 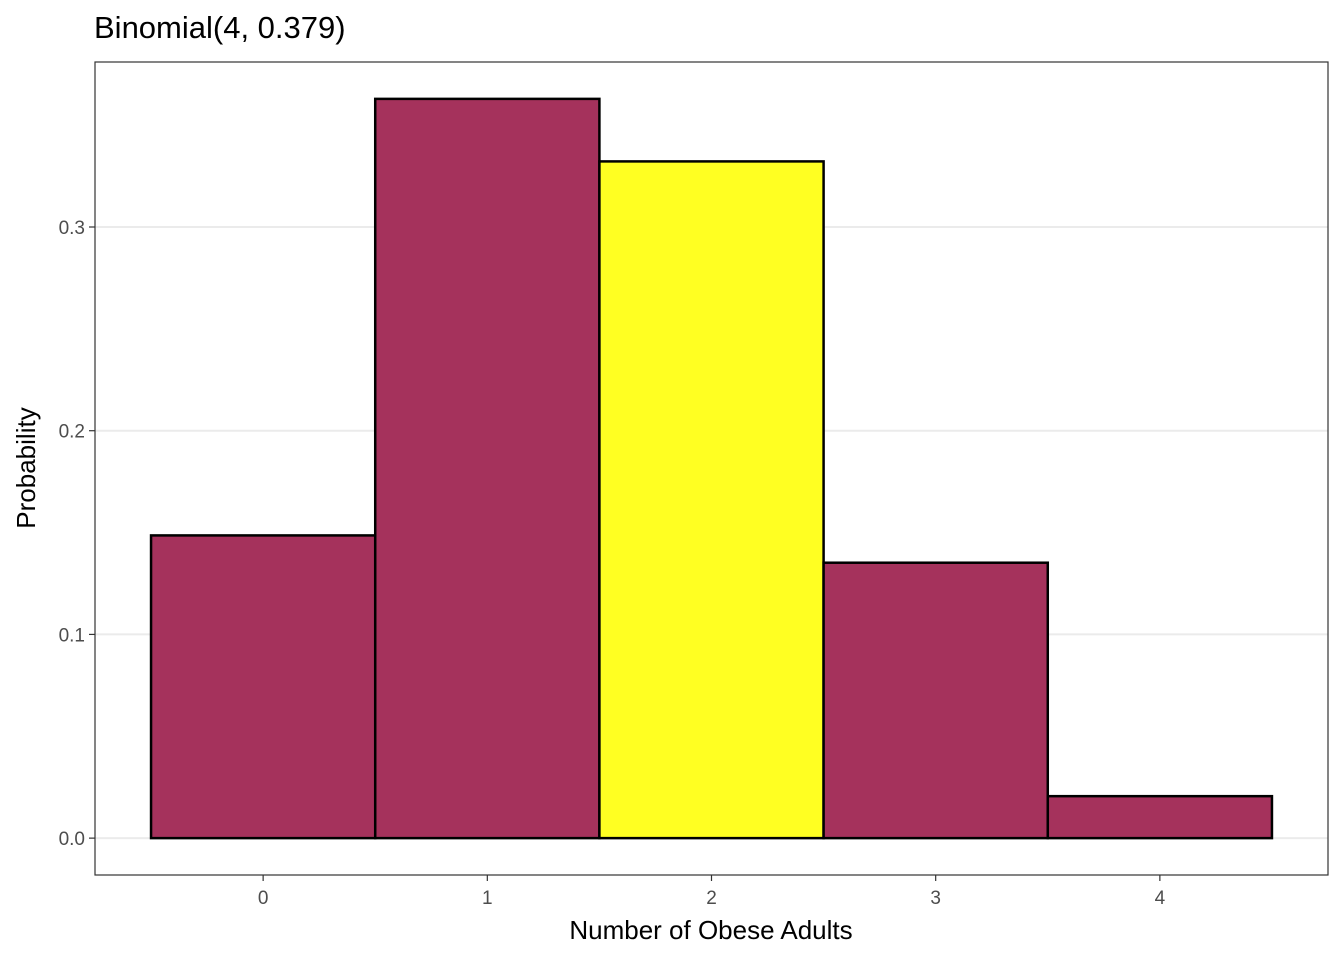 What do you see at coordinates (72, 635) in the screenshot?
I see `y-tick-label: 0.1` at bounding box center [72, 635].